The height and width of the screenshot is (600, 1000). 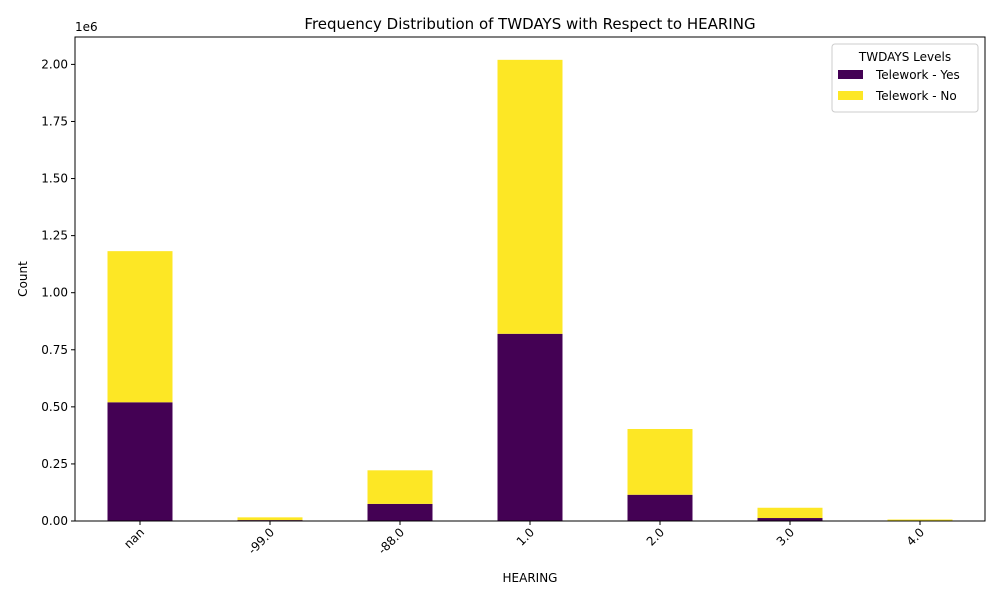 What do you see at coordinates (86, 27) in the screenshot?
I see `y-scale-label: 1e6` at bounding box center [86, 27].